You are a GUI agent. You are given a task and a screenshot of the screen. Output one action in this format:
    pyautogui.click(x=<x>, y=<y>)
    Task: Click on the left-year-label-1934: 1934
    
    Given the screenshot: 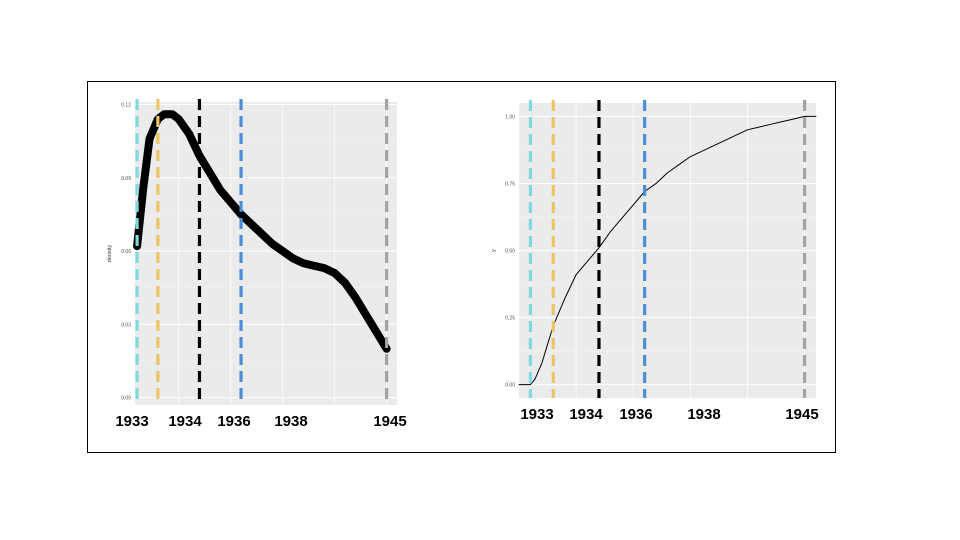 What is the action you would take?
    pyautogui.click(x=185, y=421)
    